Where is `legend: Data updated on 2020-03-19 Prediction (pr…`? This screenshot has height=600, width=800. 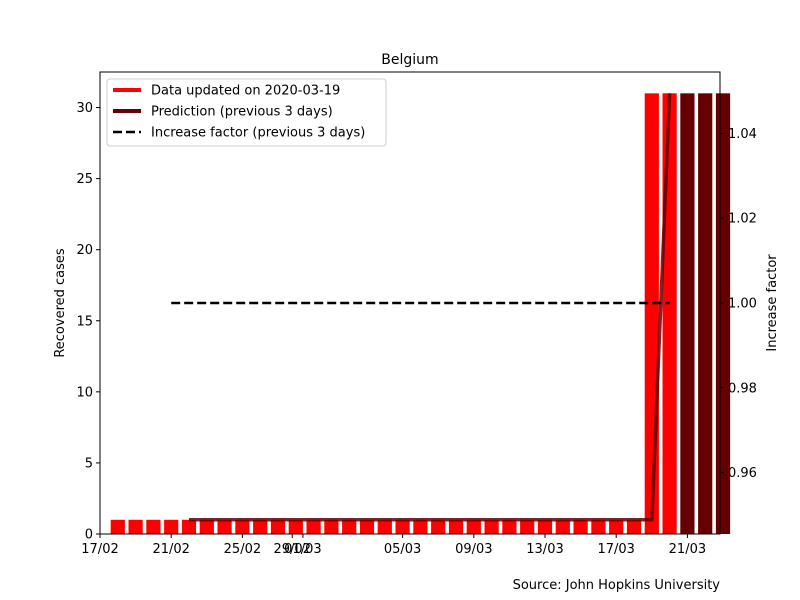 legend: Data updated on 2020-03-19 Prediction (pr… is located at coordinates (246, 112).